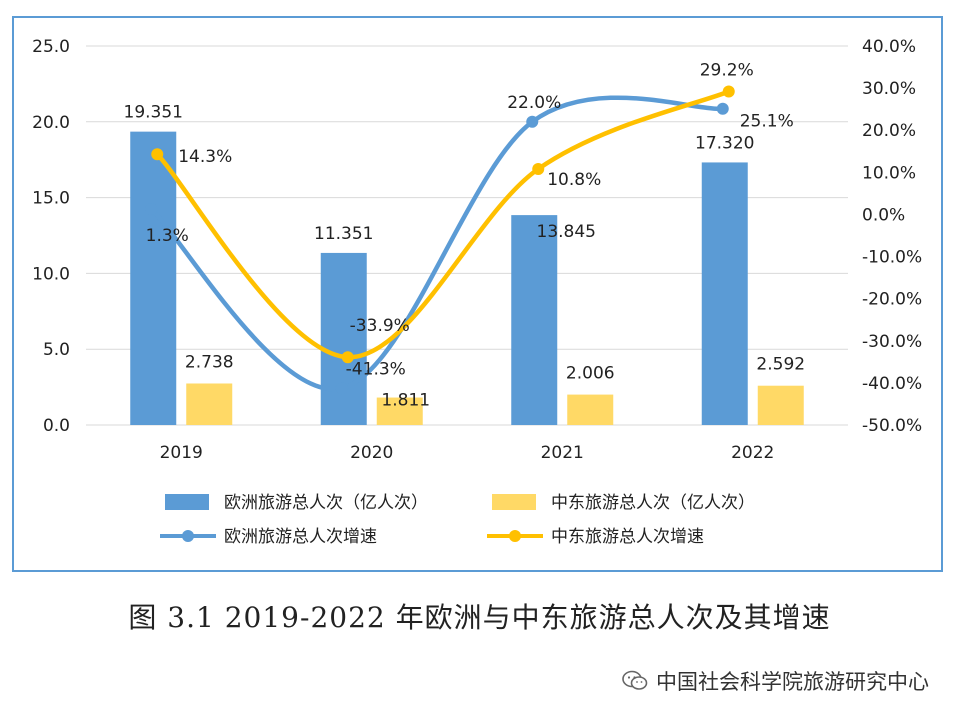 This screenshot has height=722, width=959. What do you see at coordinates (167, 236) in the screenshot?
I see `line-data-label: 1.3%` at bounding box center [167, 236].